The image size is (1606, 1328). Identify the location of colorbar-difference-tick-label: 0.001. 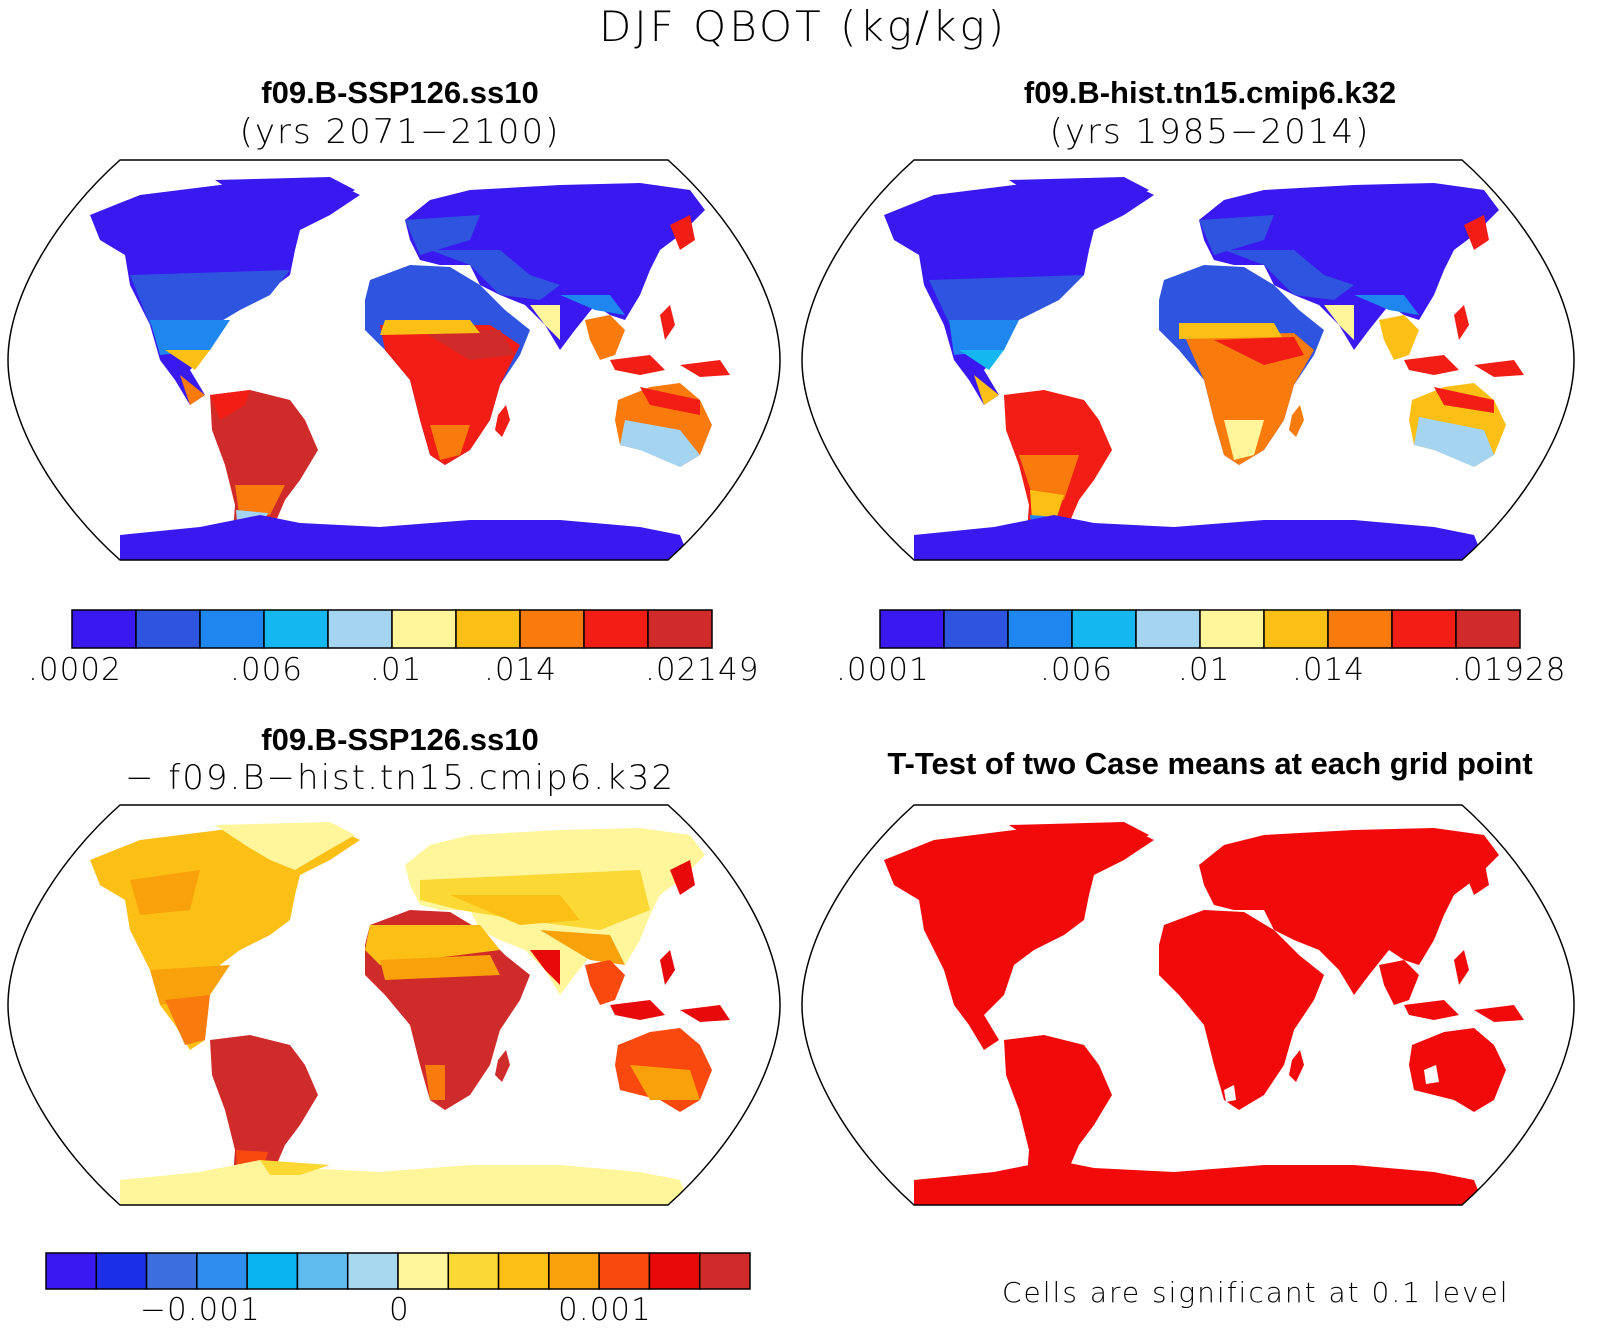
(605, 1310).